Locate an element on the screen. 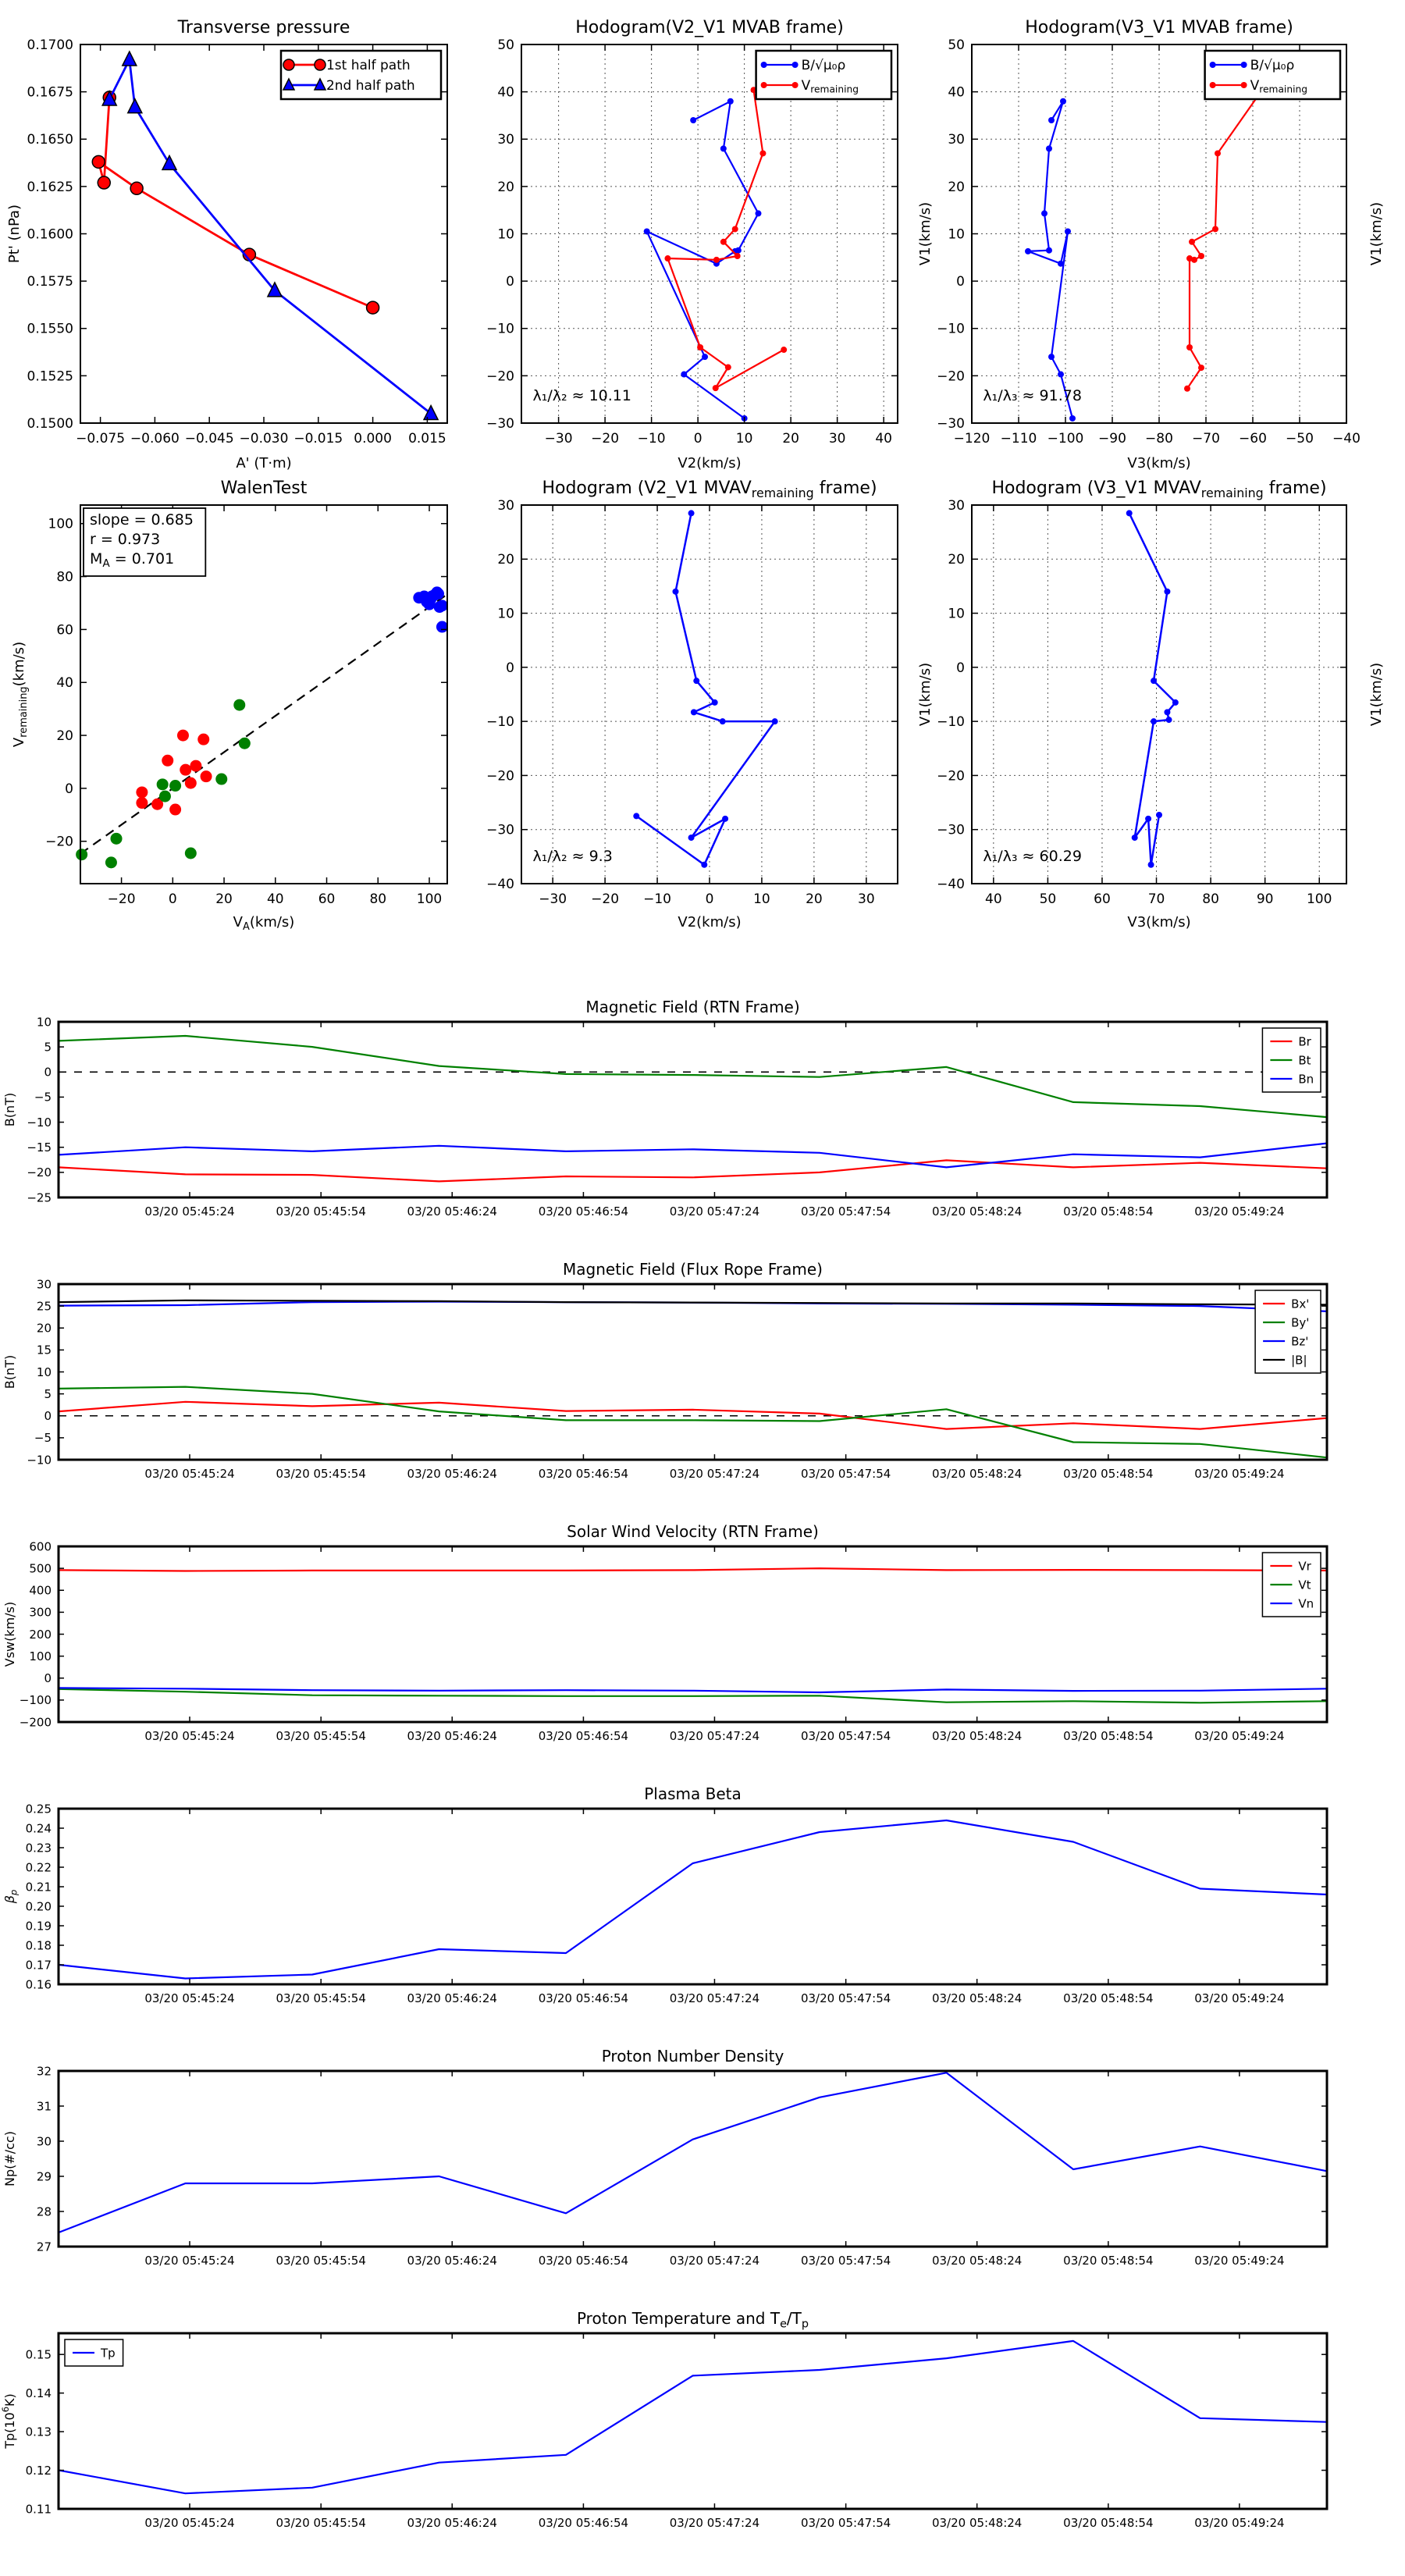  x-tick-label: 50 is located at coordinates (1048, 899).